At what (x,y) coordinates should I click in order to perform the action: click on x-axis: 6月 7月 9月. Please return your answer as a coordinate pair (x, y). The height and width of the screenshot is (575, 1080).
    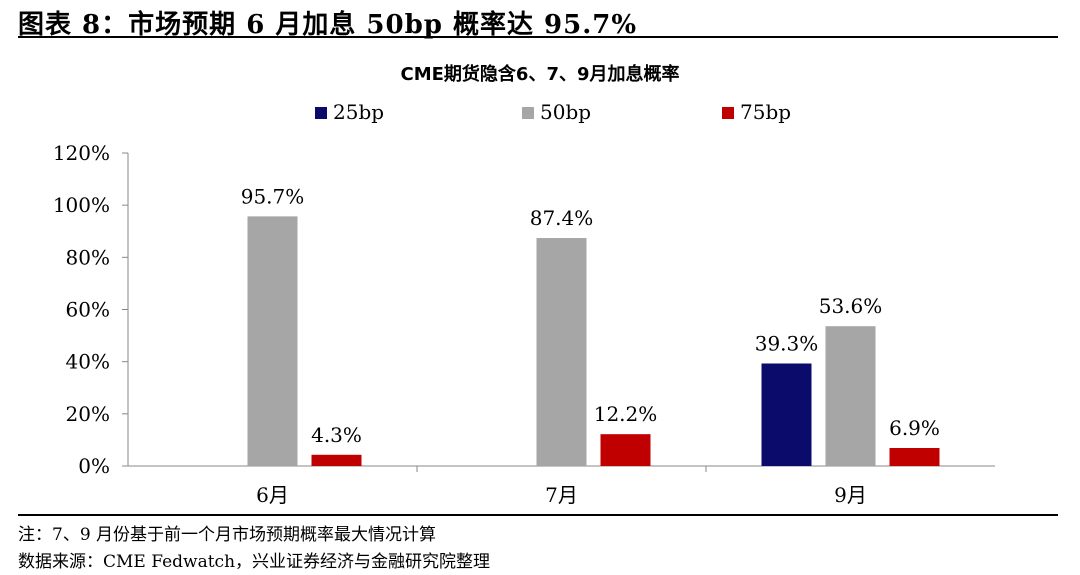
    Looking at the image, I should click on (561, 486).